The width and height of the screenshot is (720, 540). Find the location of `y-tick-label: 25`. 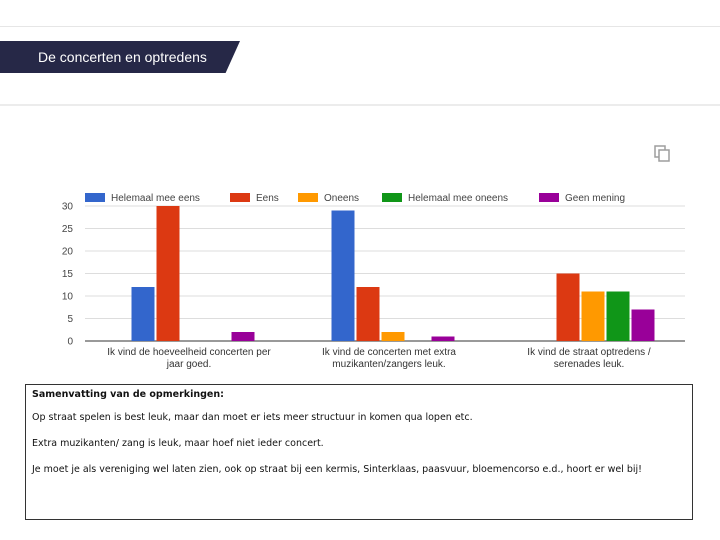

y-tick-label: 25 is located at coordinates (68, 229).